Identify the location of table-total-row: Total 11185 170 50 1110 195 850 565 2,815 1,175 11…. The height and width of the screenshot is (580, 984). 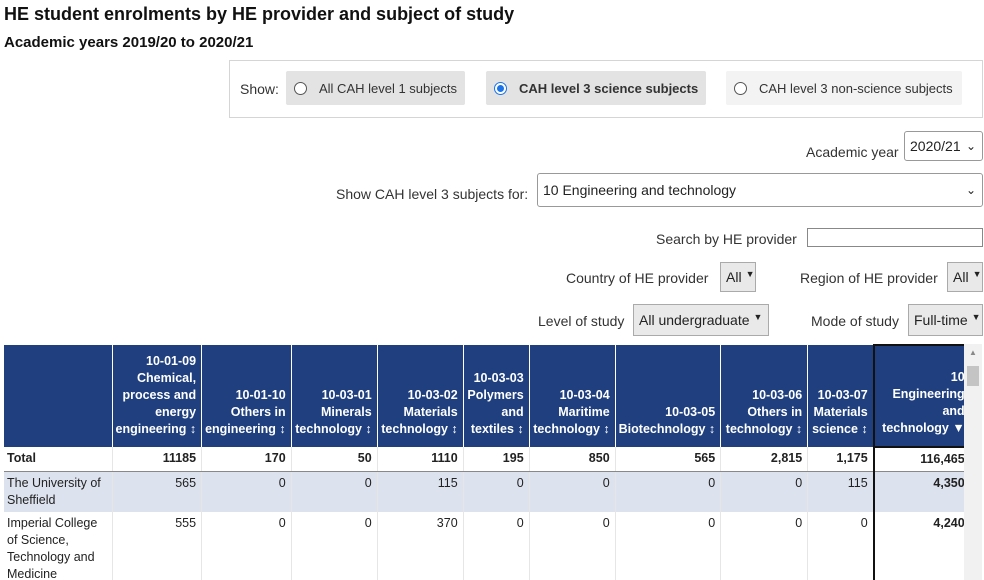
(488, 459).